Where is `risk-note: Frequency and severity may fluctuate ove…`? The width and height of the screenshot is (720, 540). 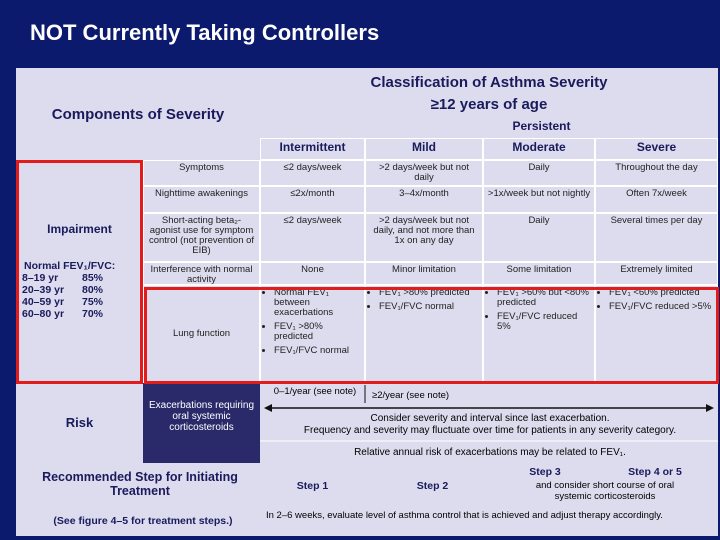
risk-note: Frequency and severity may fluctuate ove… is located at coordinates (490, 430).